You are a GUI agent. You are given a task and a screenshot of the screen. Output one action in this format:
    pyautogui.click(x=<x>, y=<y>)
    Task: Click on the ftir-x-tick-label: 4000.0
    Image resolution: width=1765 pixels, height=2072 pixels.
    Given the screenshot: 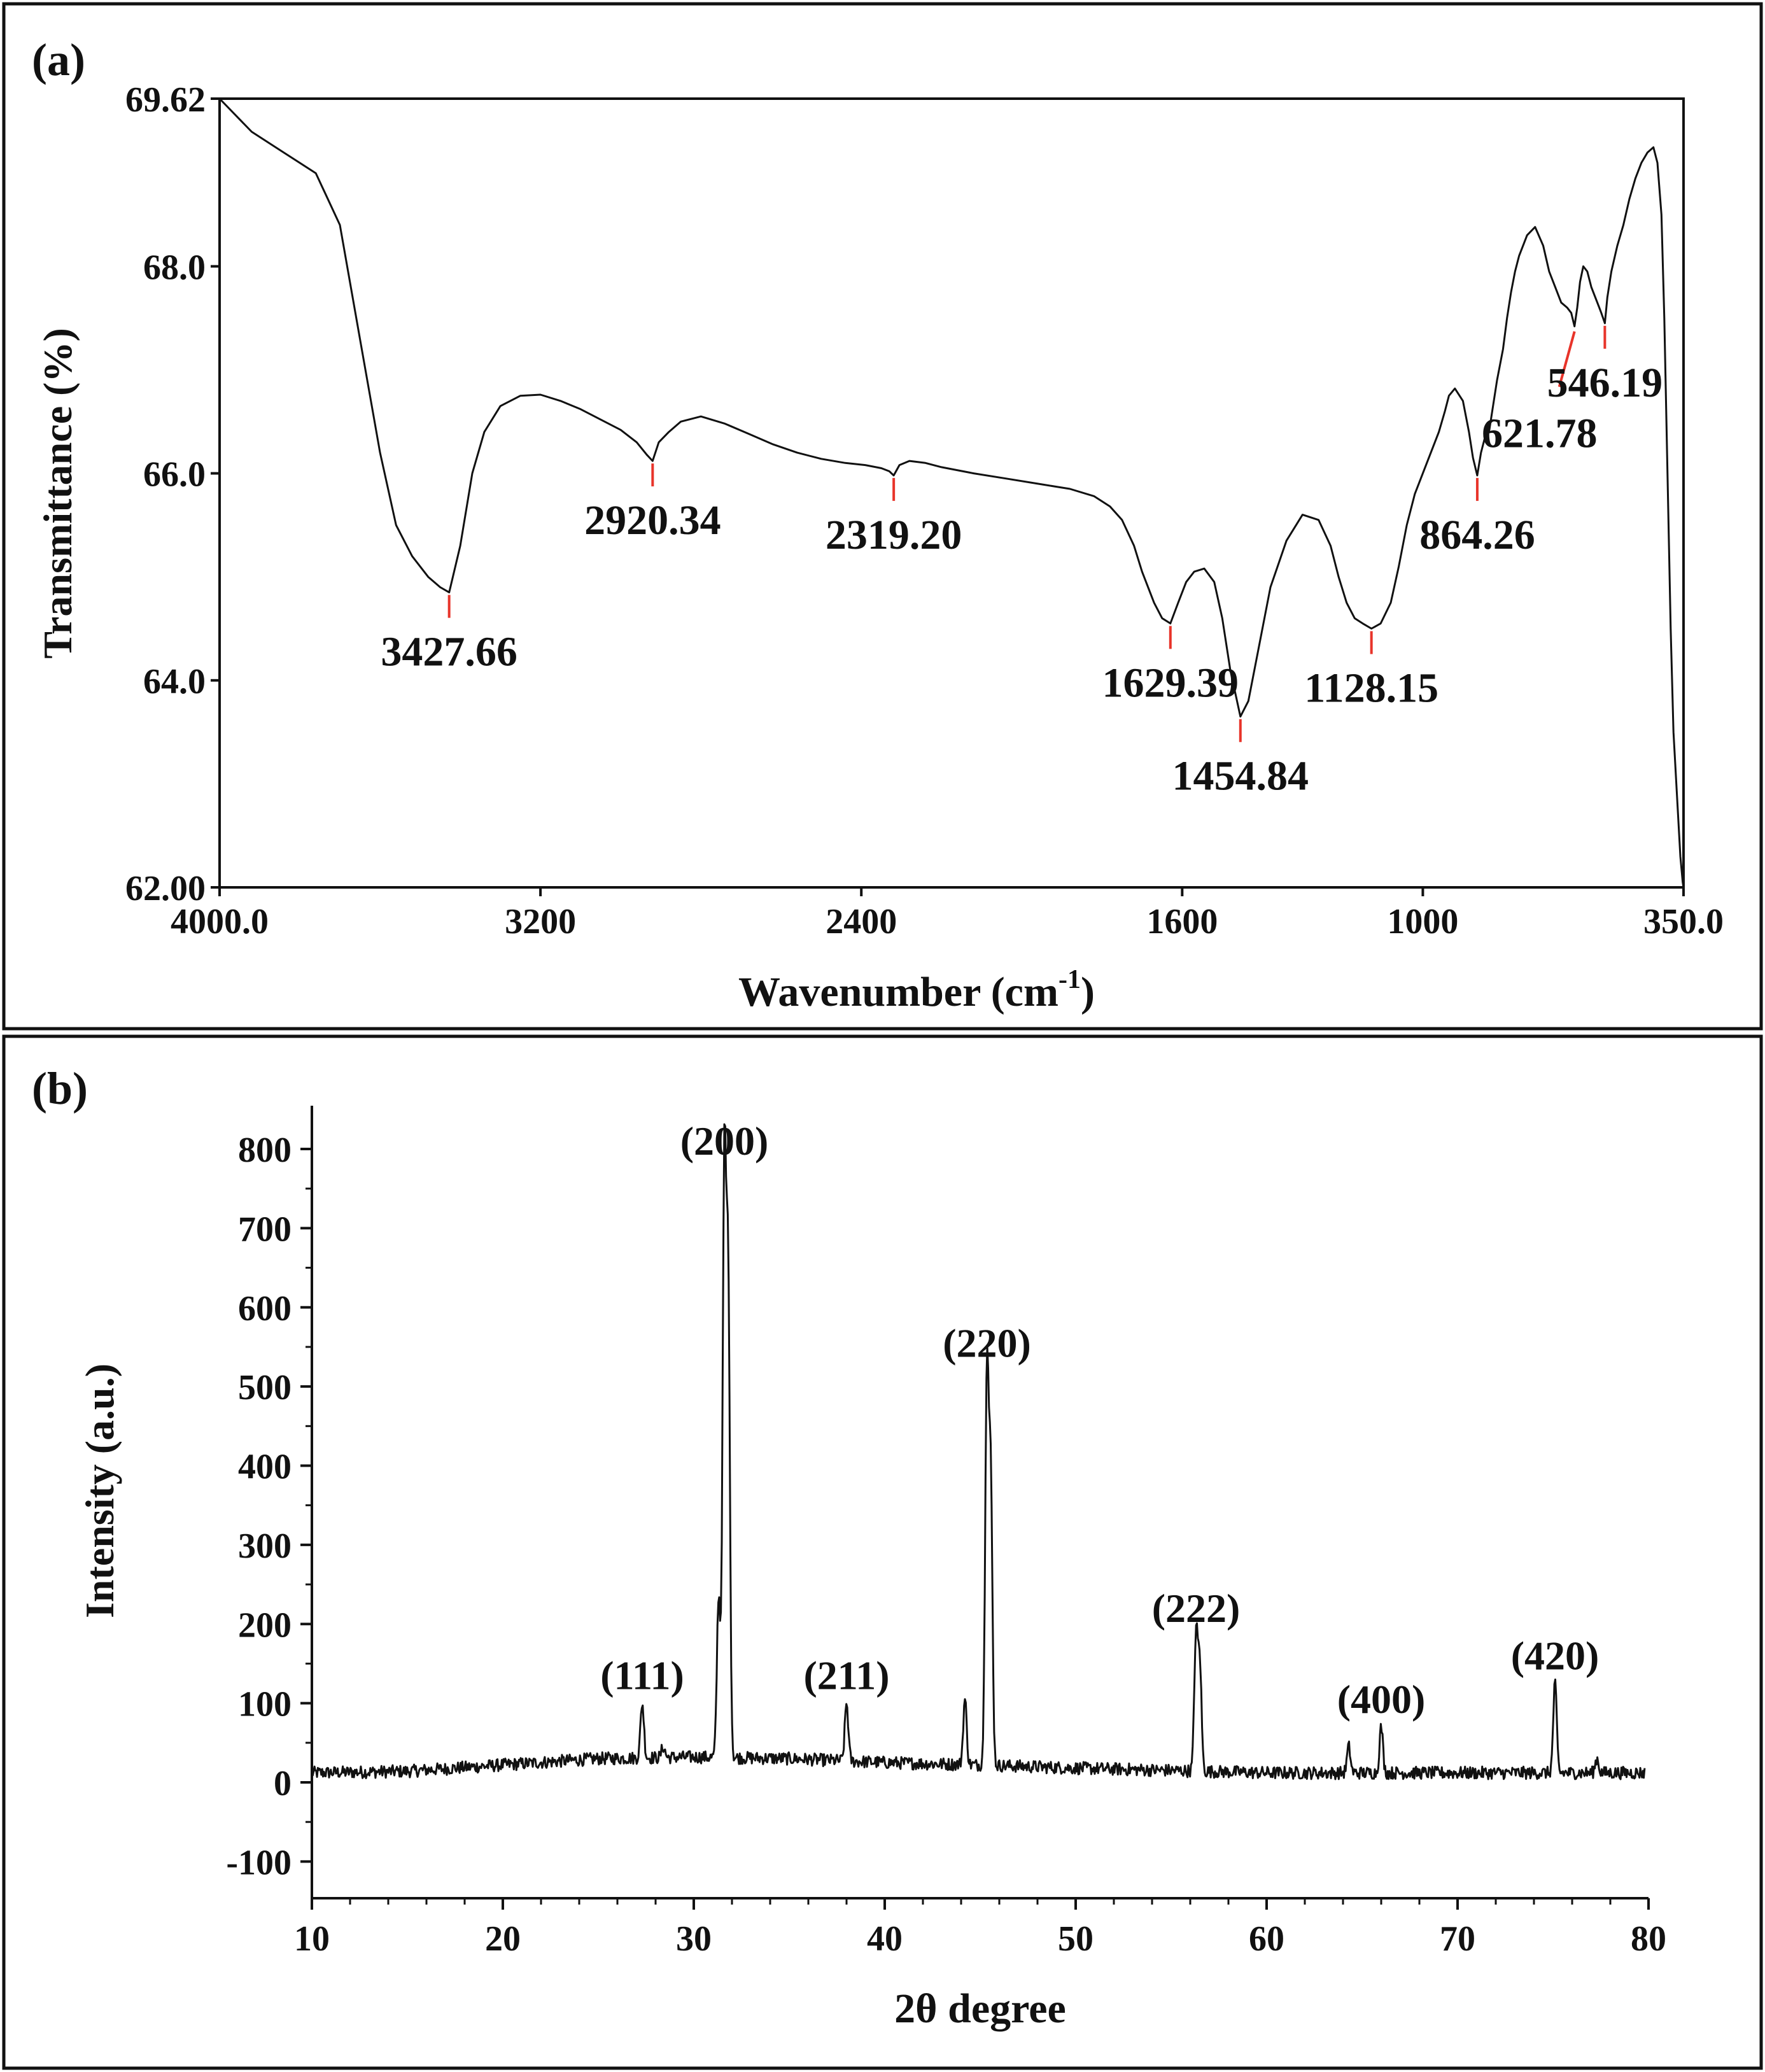 What is the action you would take?
    pyautogui.click(x=220, y=922)
    